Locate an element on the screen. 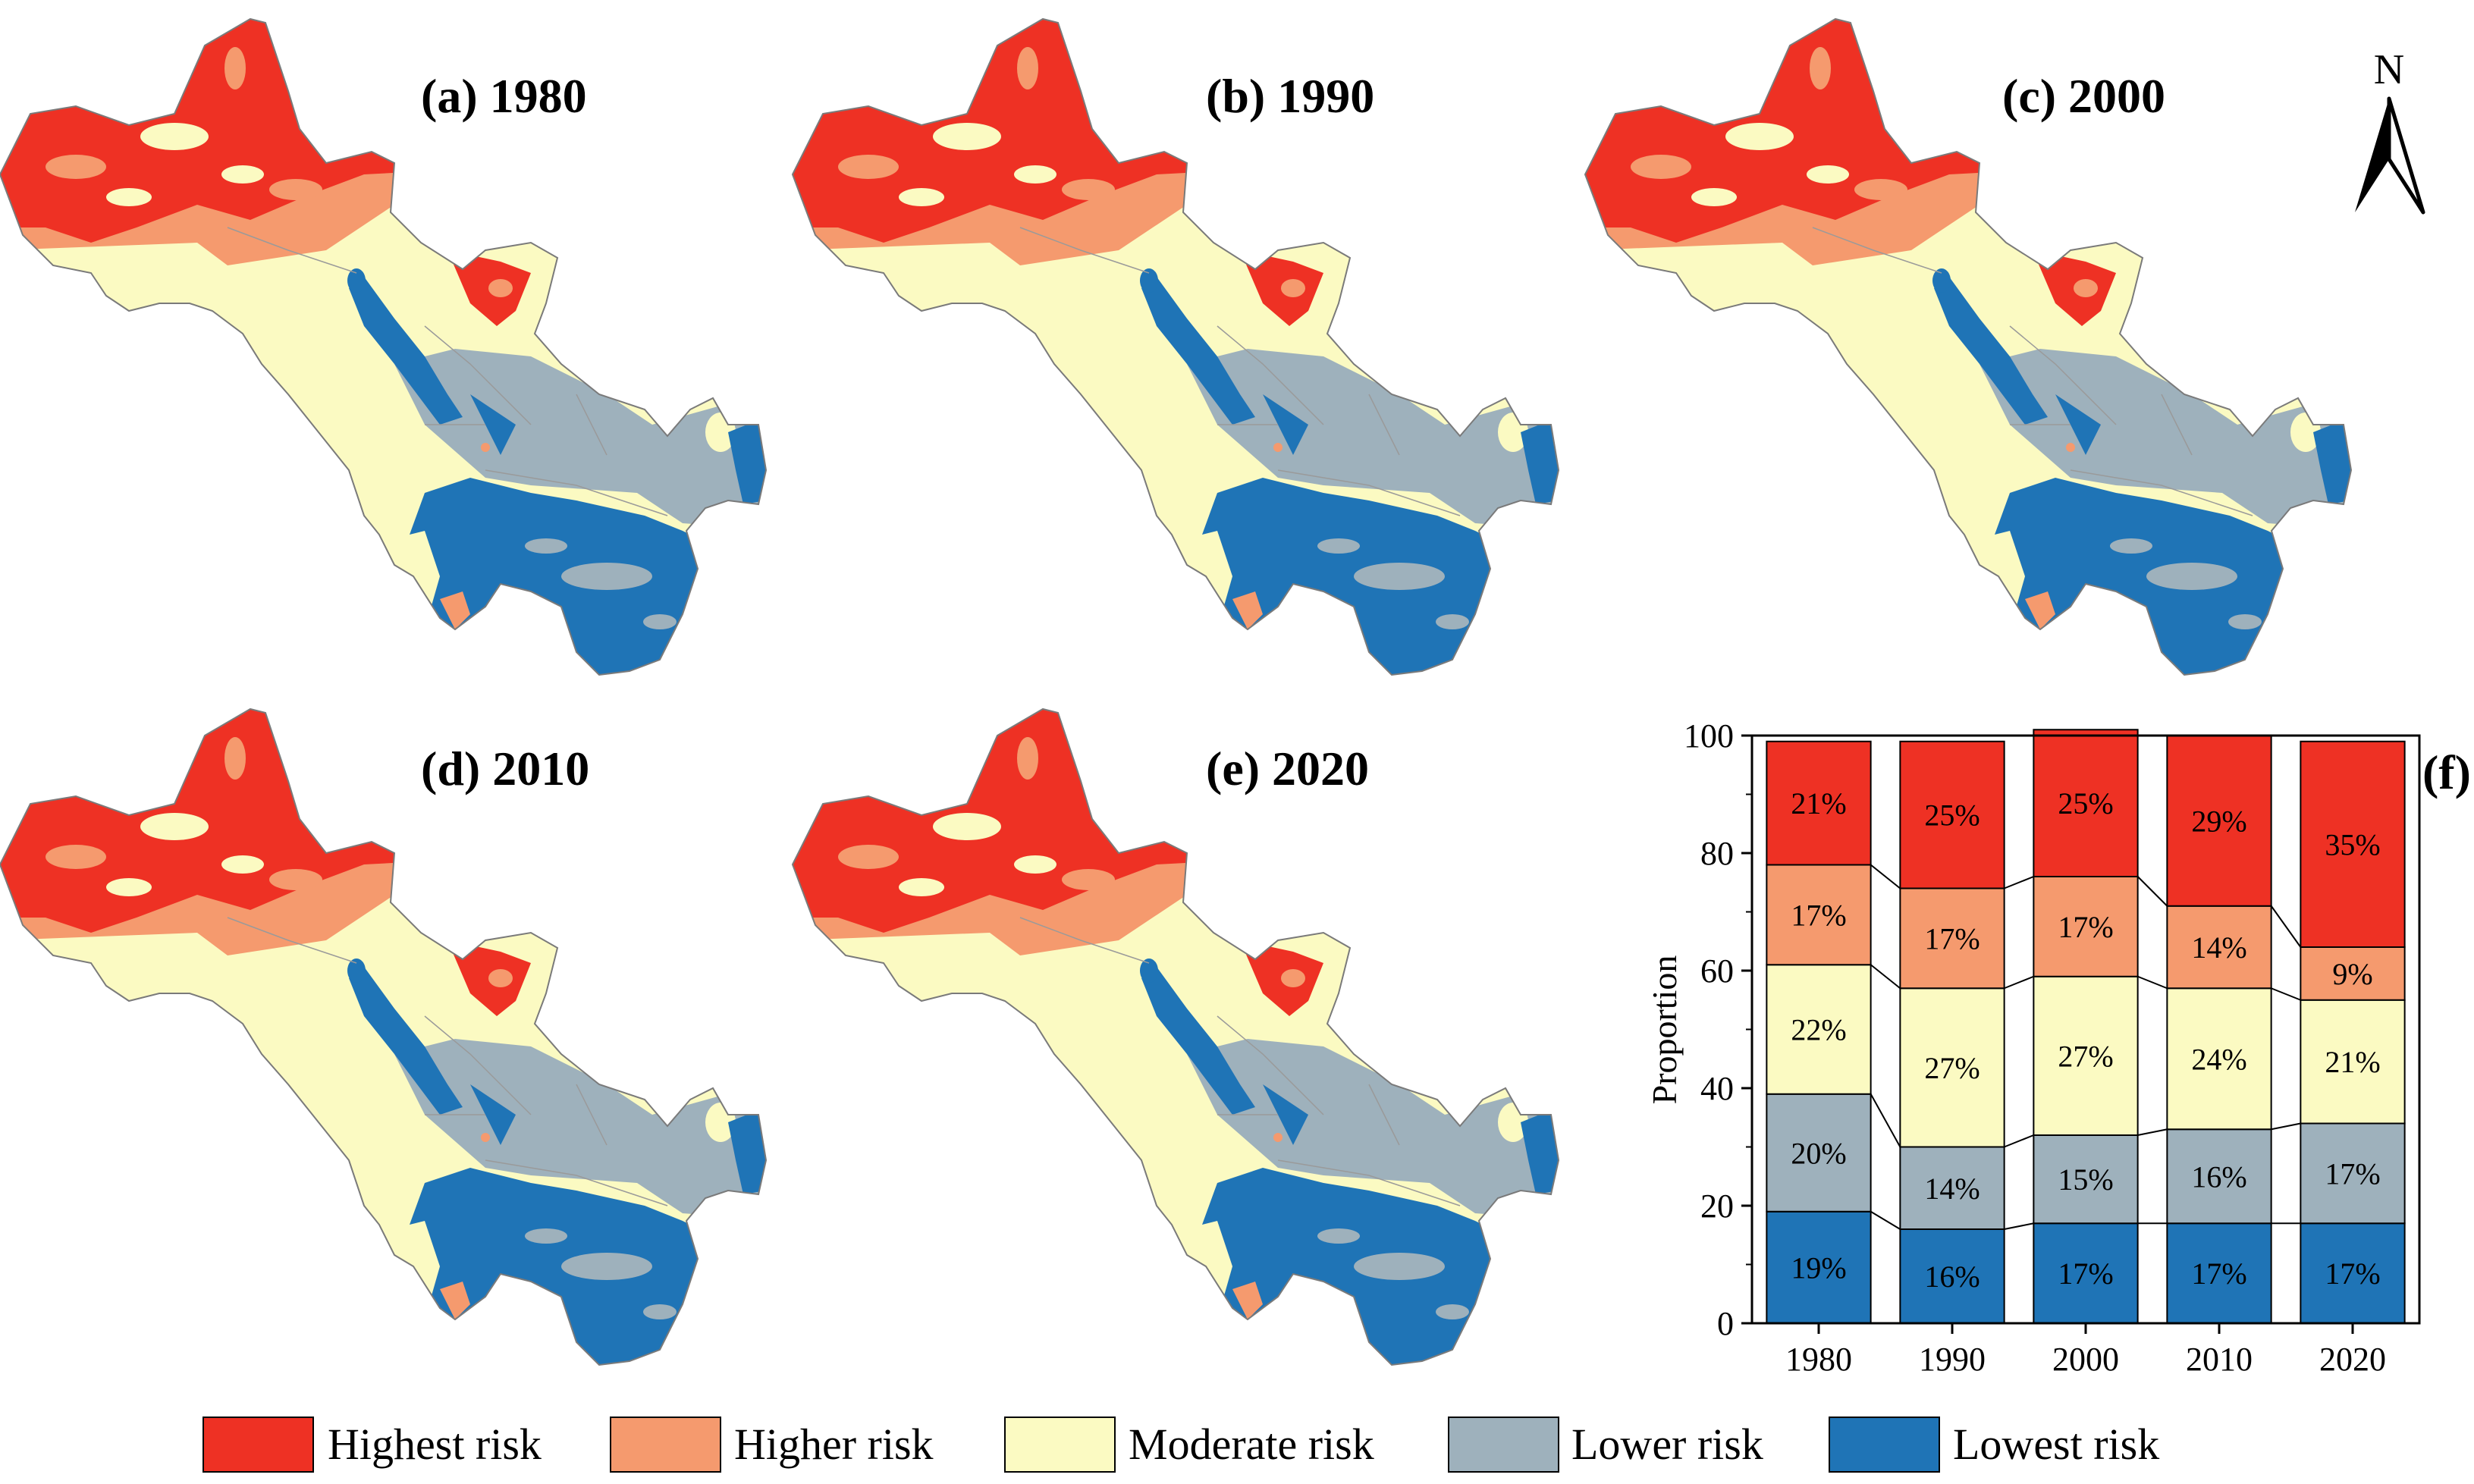  data-label-moderate-risk-1990: 27% is located at coordinates (1952, 1068).